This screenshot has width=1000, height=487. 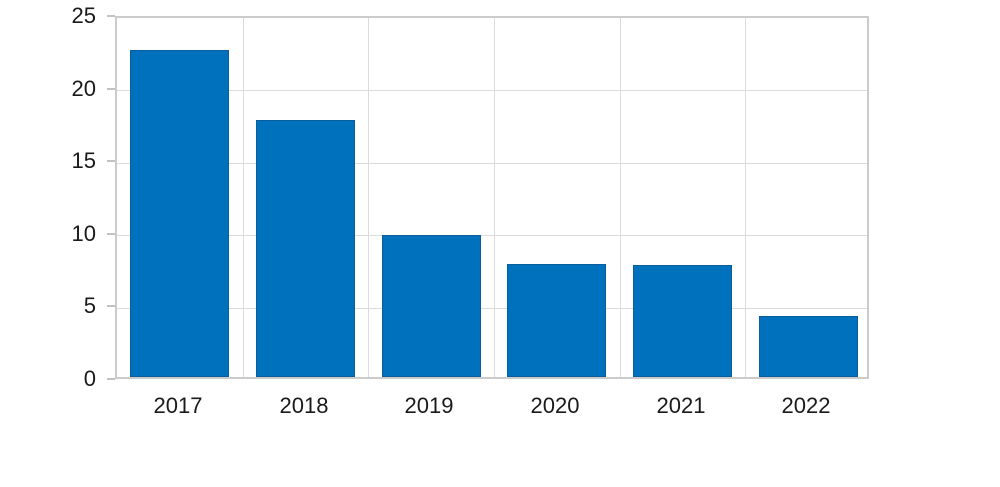 What do you see at coordinates (179, 213) in the screenshot?
I see `bar-2017` at bounding box center [179, 213].